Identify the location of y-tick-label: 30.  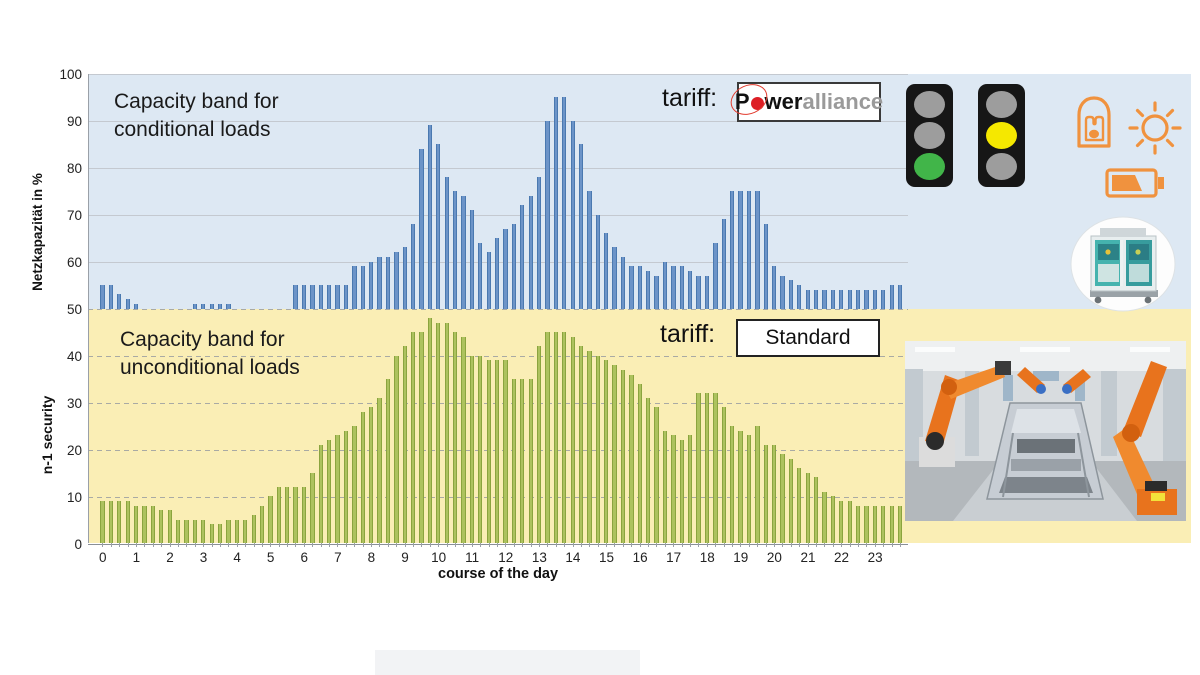
(74, 403).